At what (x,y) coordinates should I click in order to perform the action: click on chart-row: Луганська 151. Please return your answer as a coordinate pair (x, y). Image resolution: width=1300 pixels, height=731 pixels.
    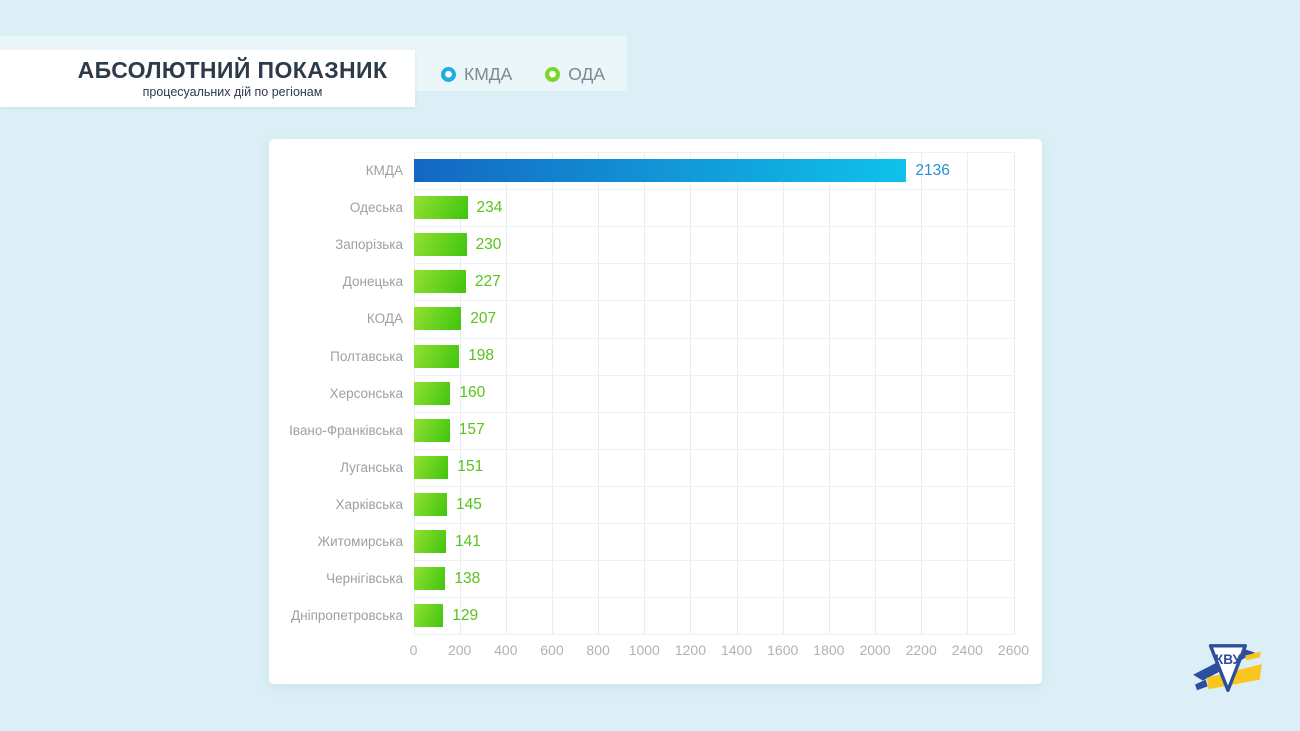
    Looking at the image, I should click on (655, 467).